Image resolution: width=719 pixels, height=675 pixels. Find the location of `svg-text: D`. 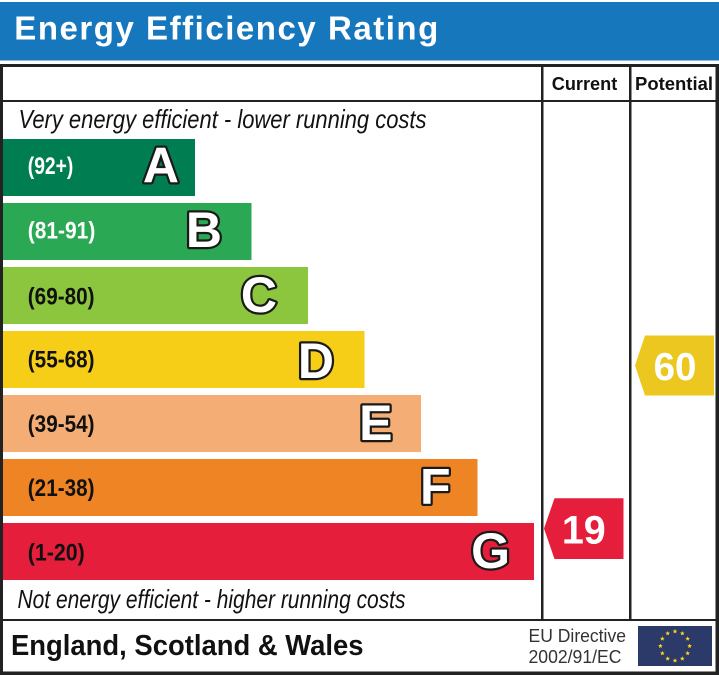

svg-text: D is located at coordinates (316, 361).